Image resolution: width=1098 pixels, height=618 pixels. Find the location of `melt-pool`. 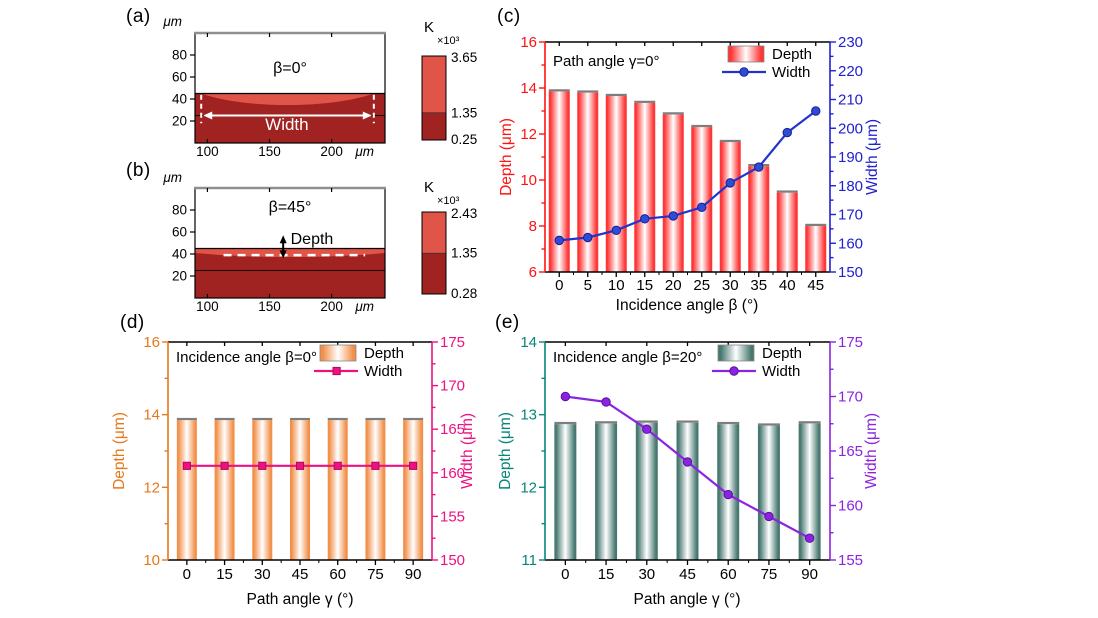

melt-pool is located at coordinates (287, 99).